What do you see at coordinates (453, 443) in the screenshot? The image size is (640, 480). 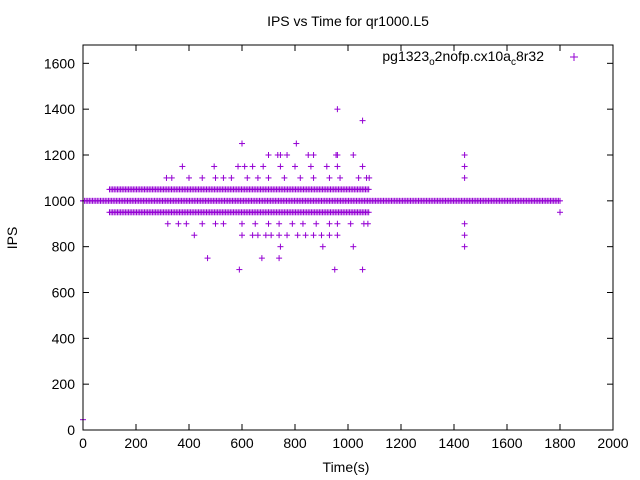 I see `x-tick-label: 1400` at bounding box center [453, 443].